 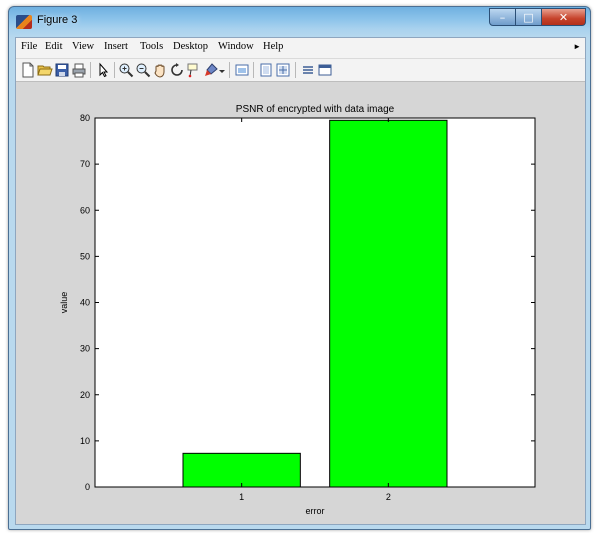 What do you see at coordinates (45, 70) in the screenshot?
I see `open-file-icon` at bounding box center [45, 70].